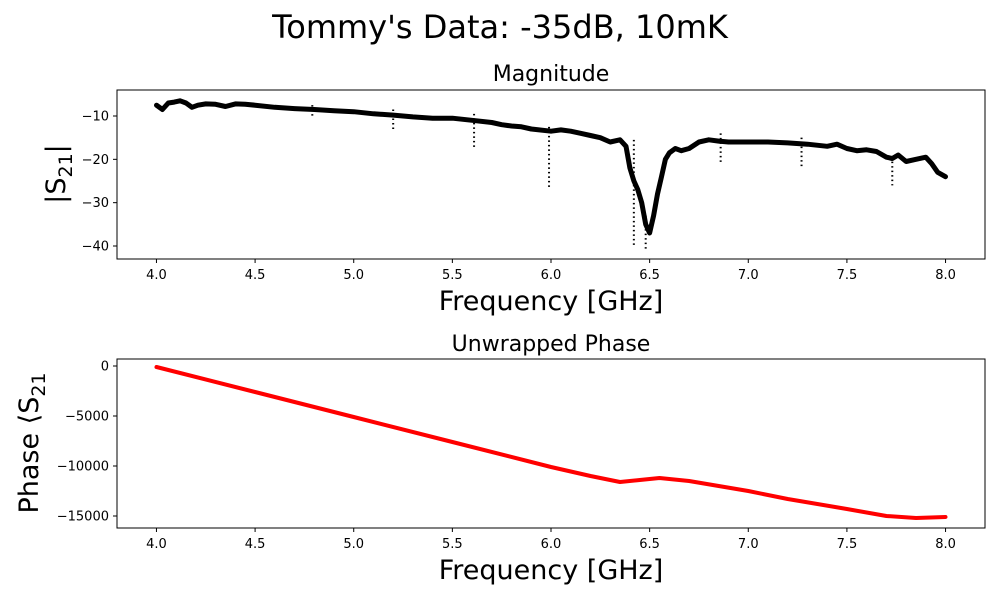 The height and width of the screenshot is (600, 1000). I want to click on magnitude-x-tick-label: 7.5, so click(847, 275).